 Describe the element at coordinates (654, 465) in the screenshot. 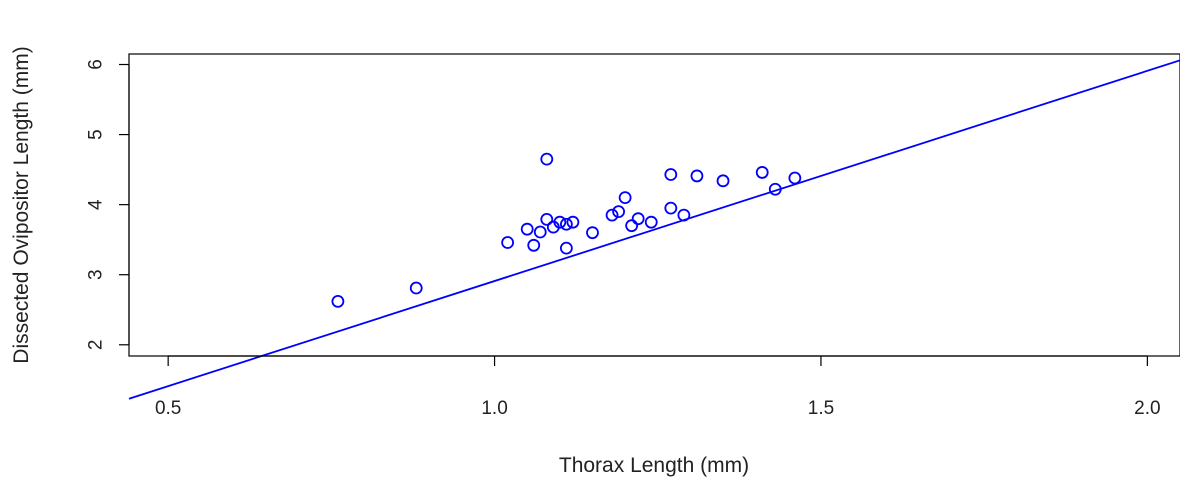

I see `x-axis-label: Thorax Length (mm)` at that location.